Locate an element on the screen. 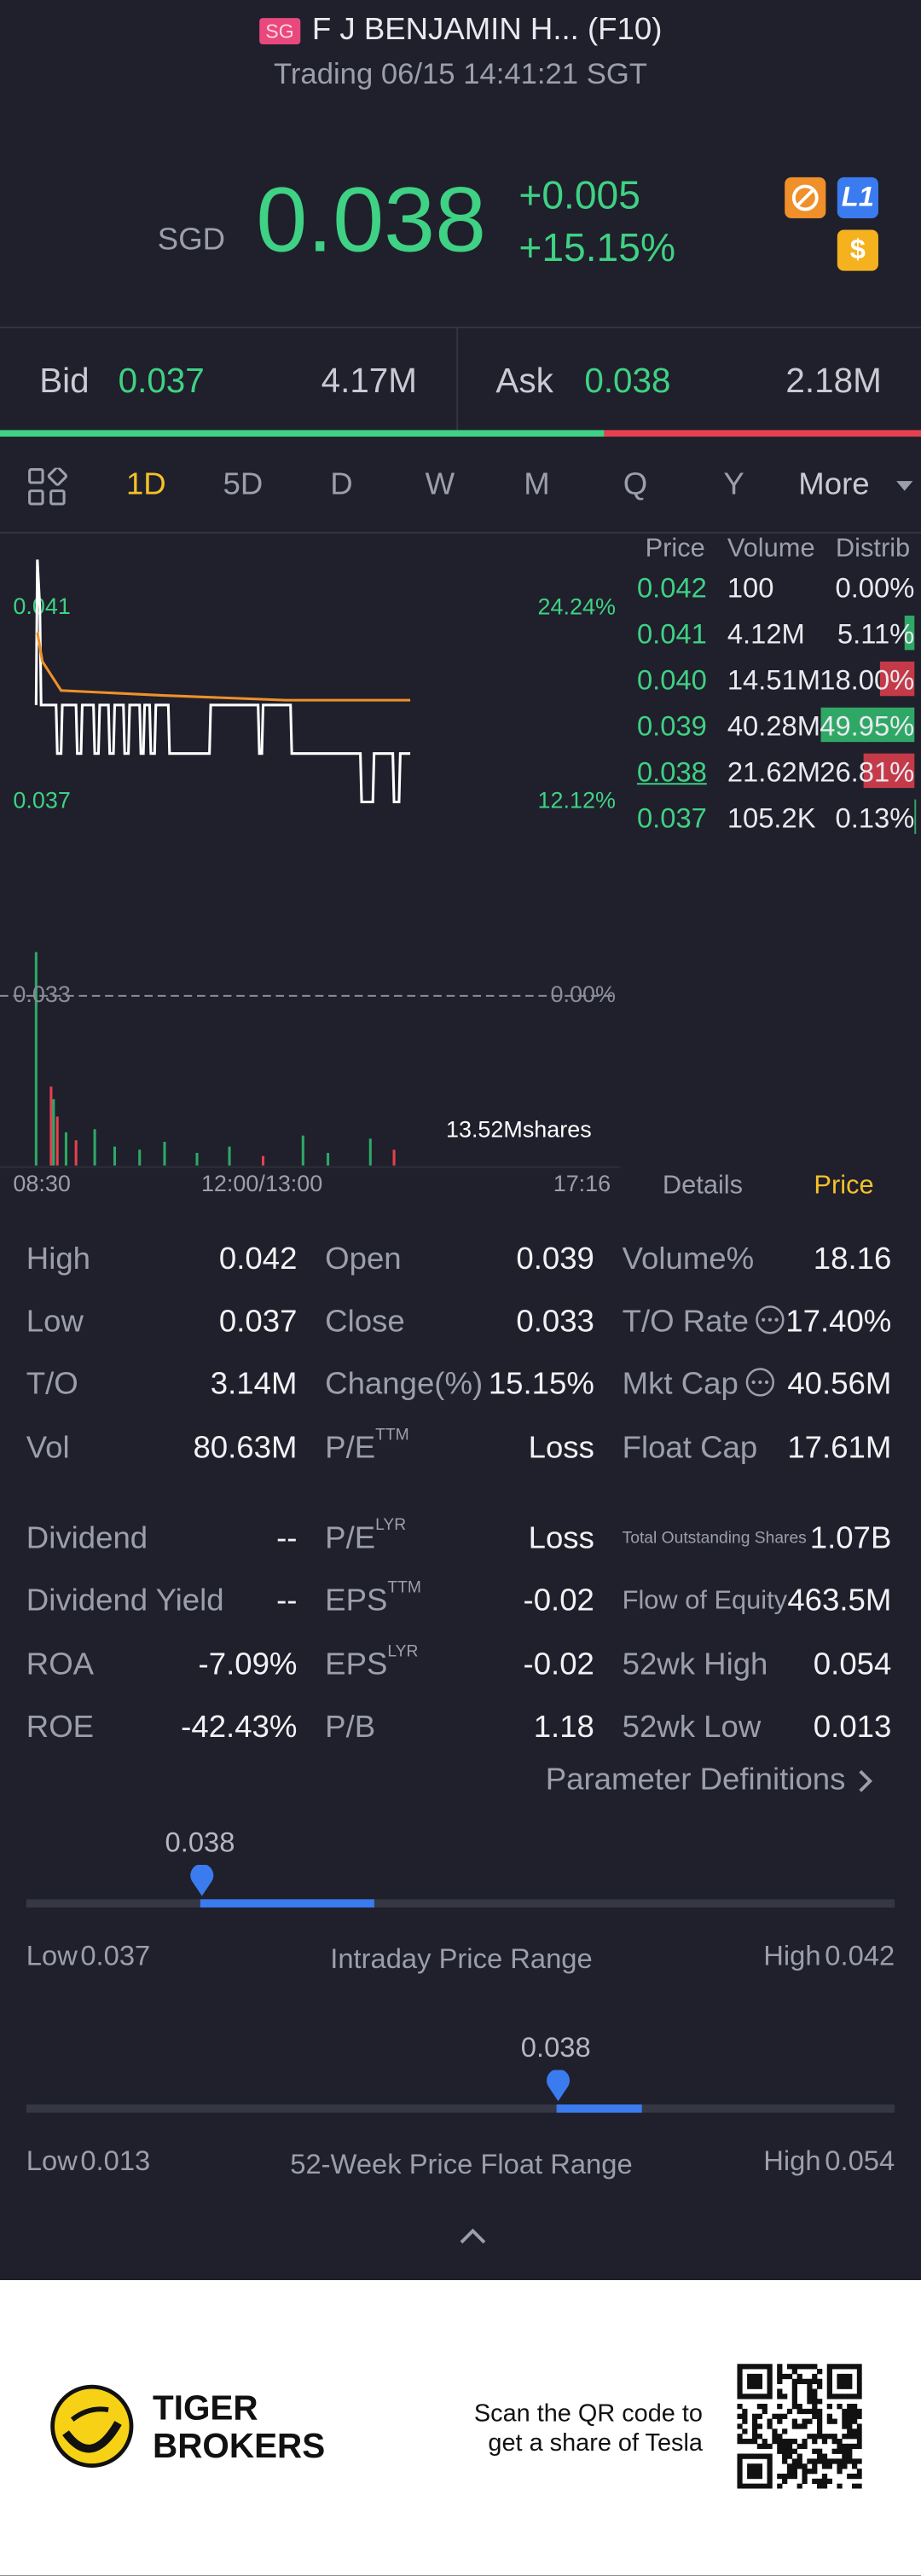 The width and height of the screenshot is (921, 2576). book-volume: 105.2K is located at coordinates (771, 818).